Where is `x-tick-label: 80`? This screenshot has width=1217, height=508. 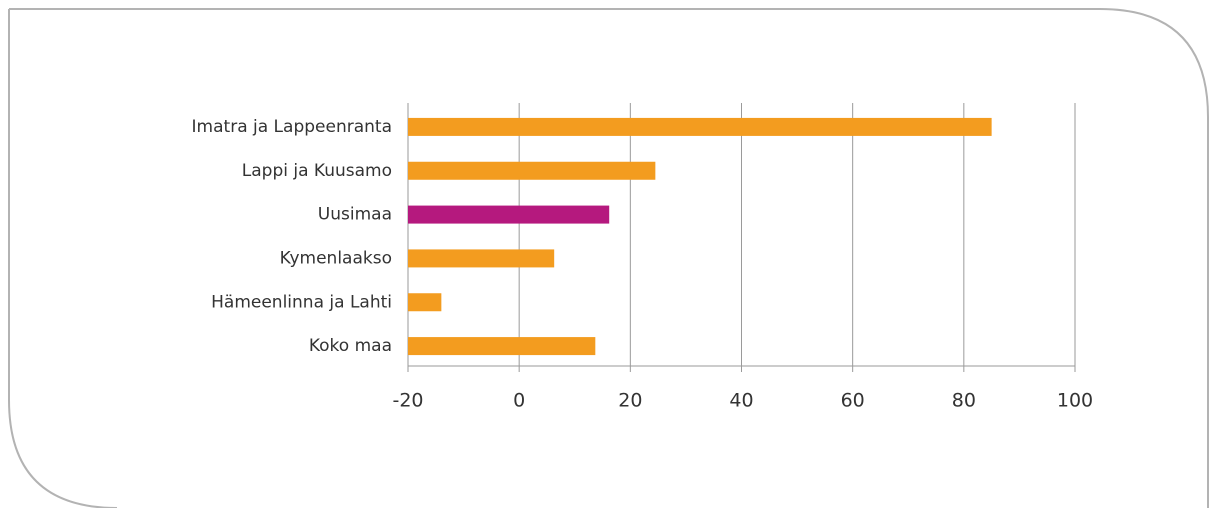
x-tick-label: 80 is located at coordinates (964, 401).